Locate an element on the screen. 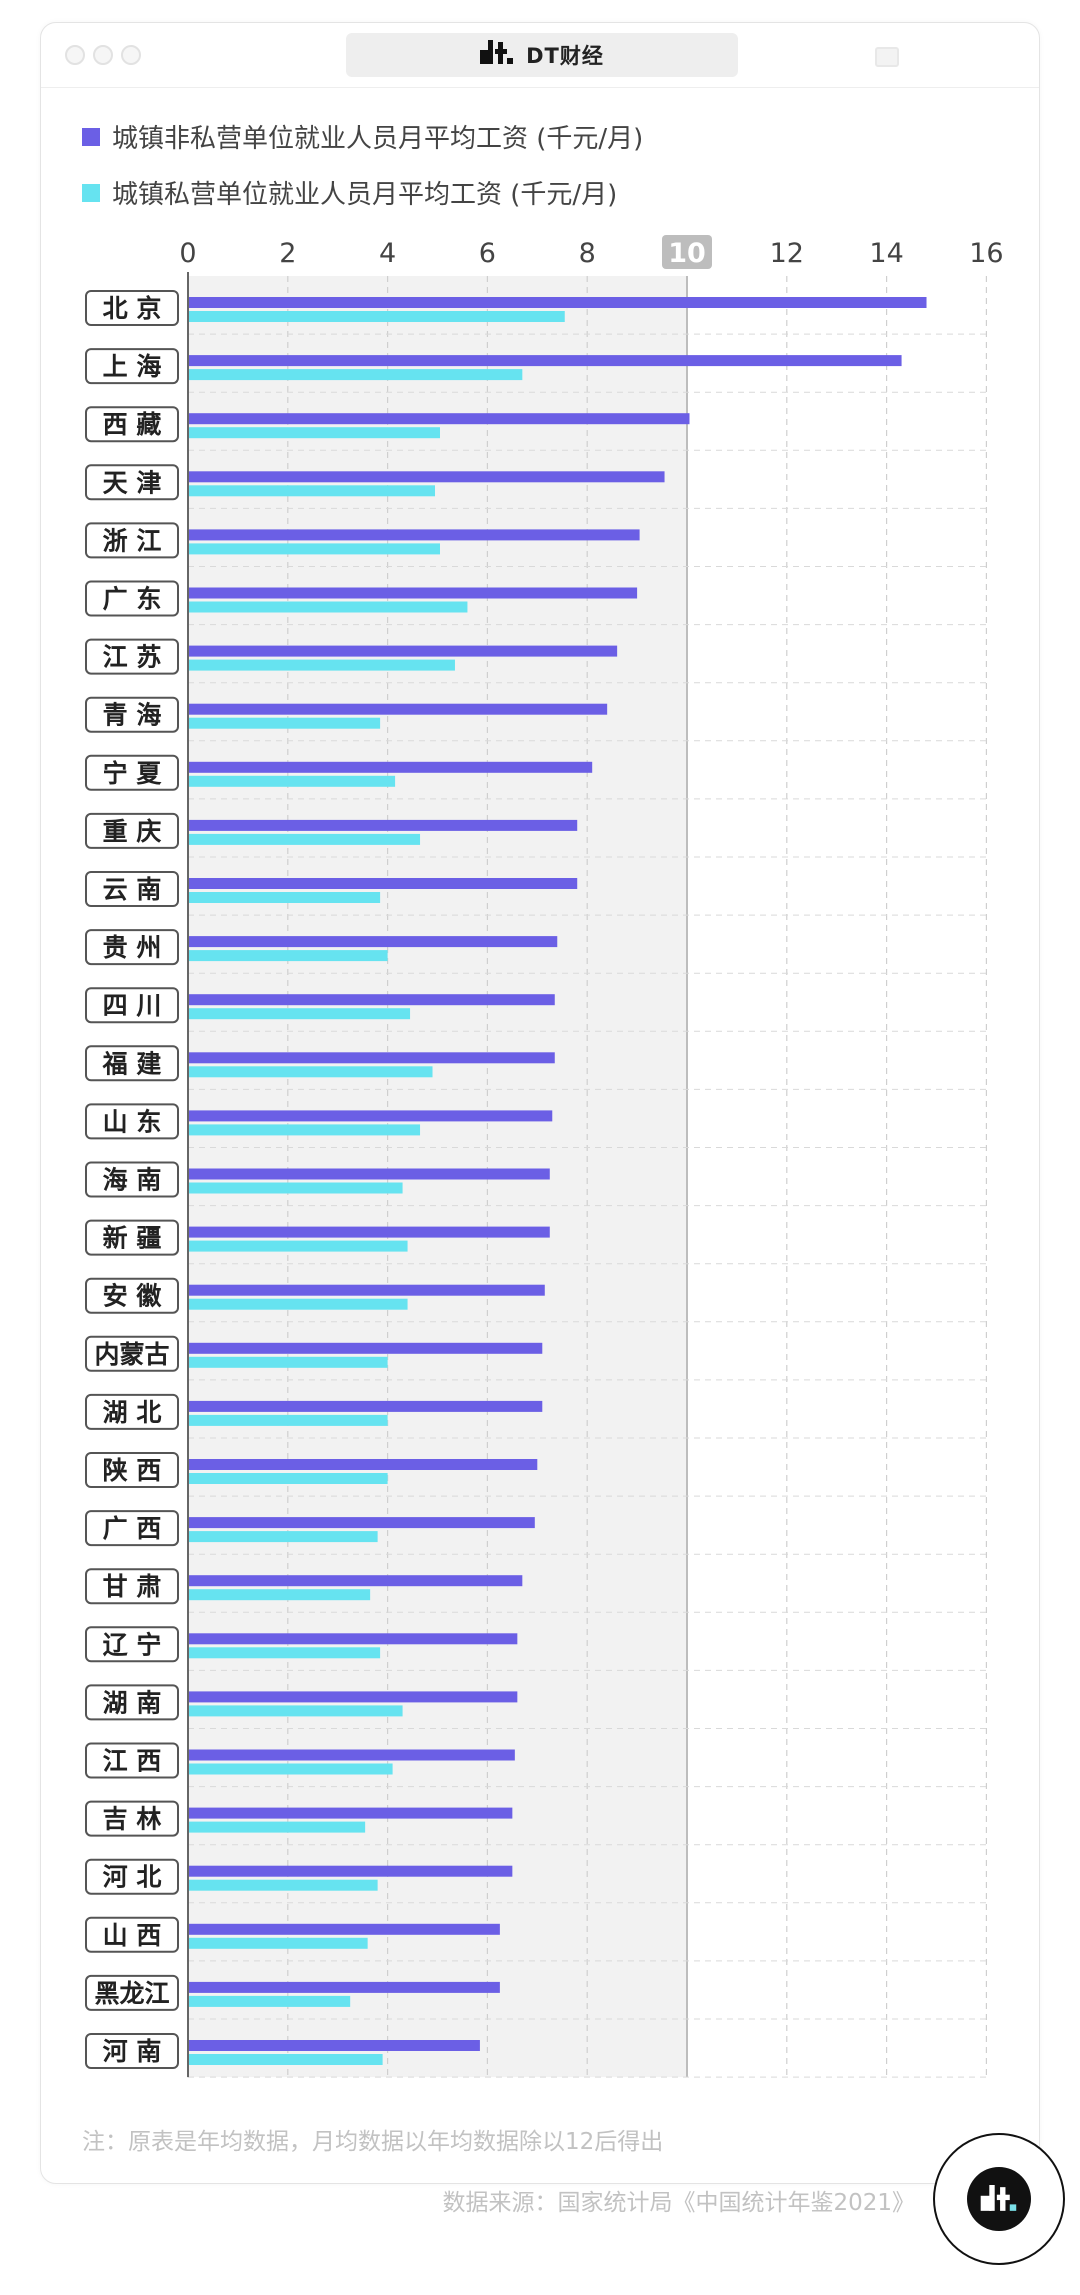  category-label: 海 南 is located at coordinates (132, 1180).